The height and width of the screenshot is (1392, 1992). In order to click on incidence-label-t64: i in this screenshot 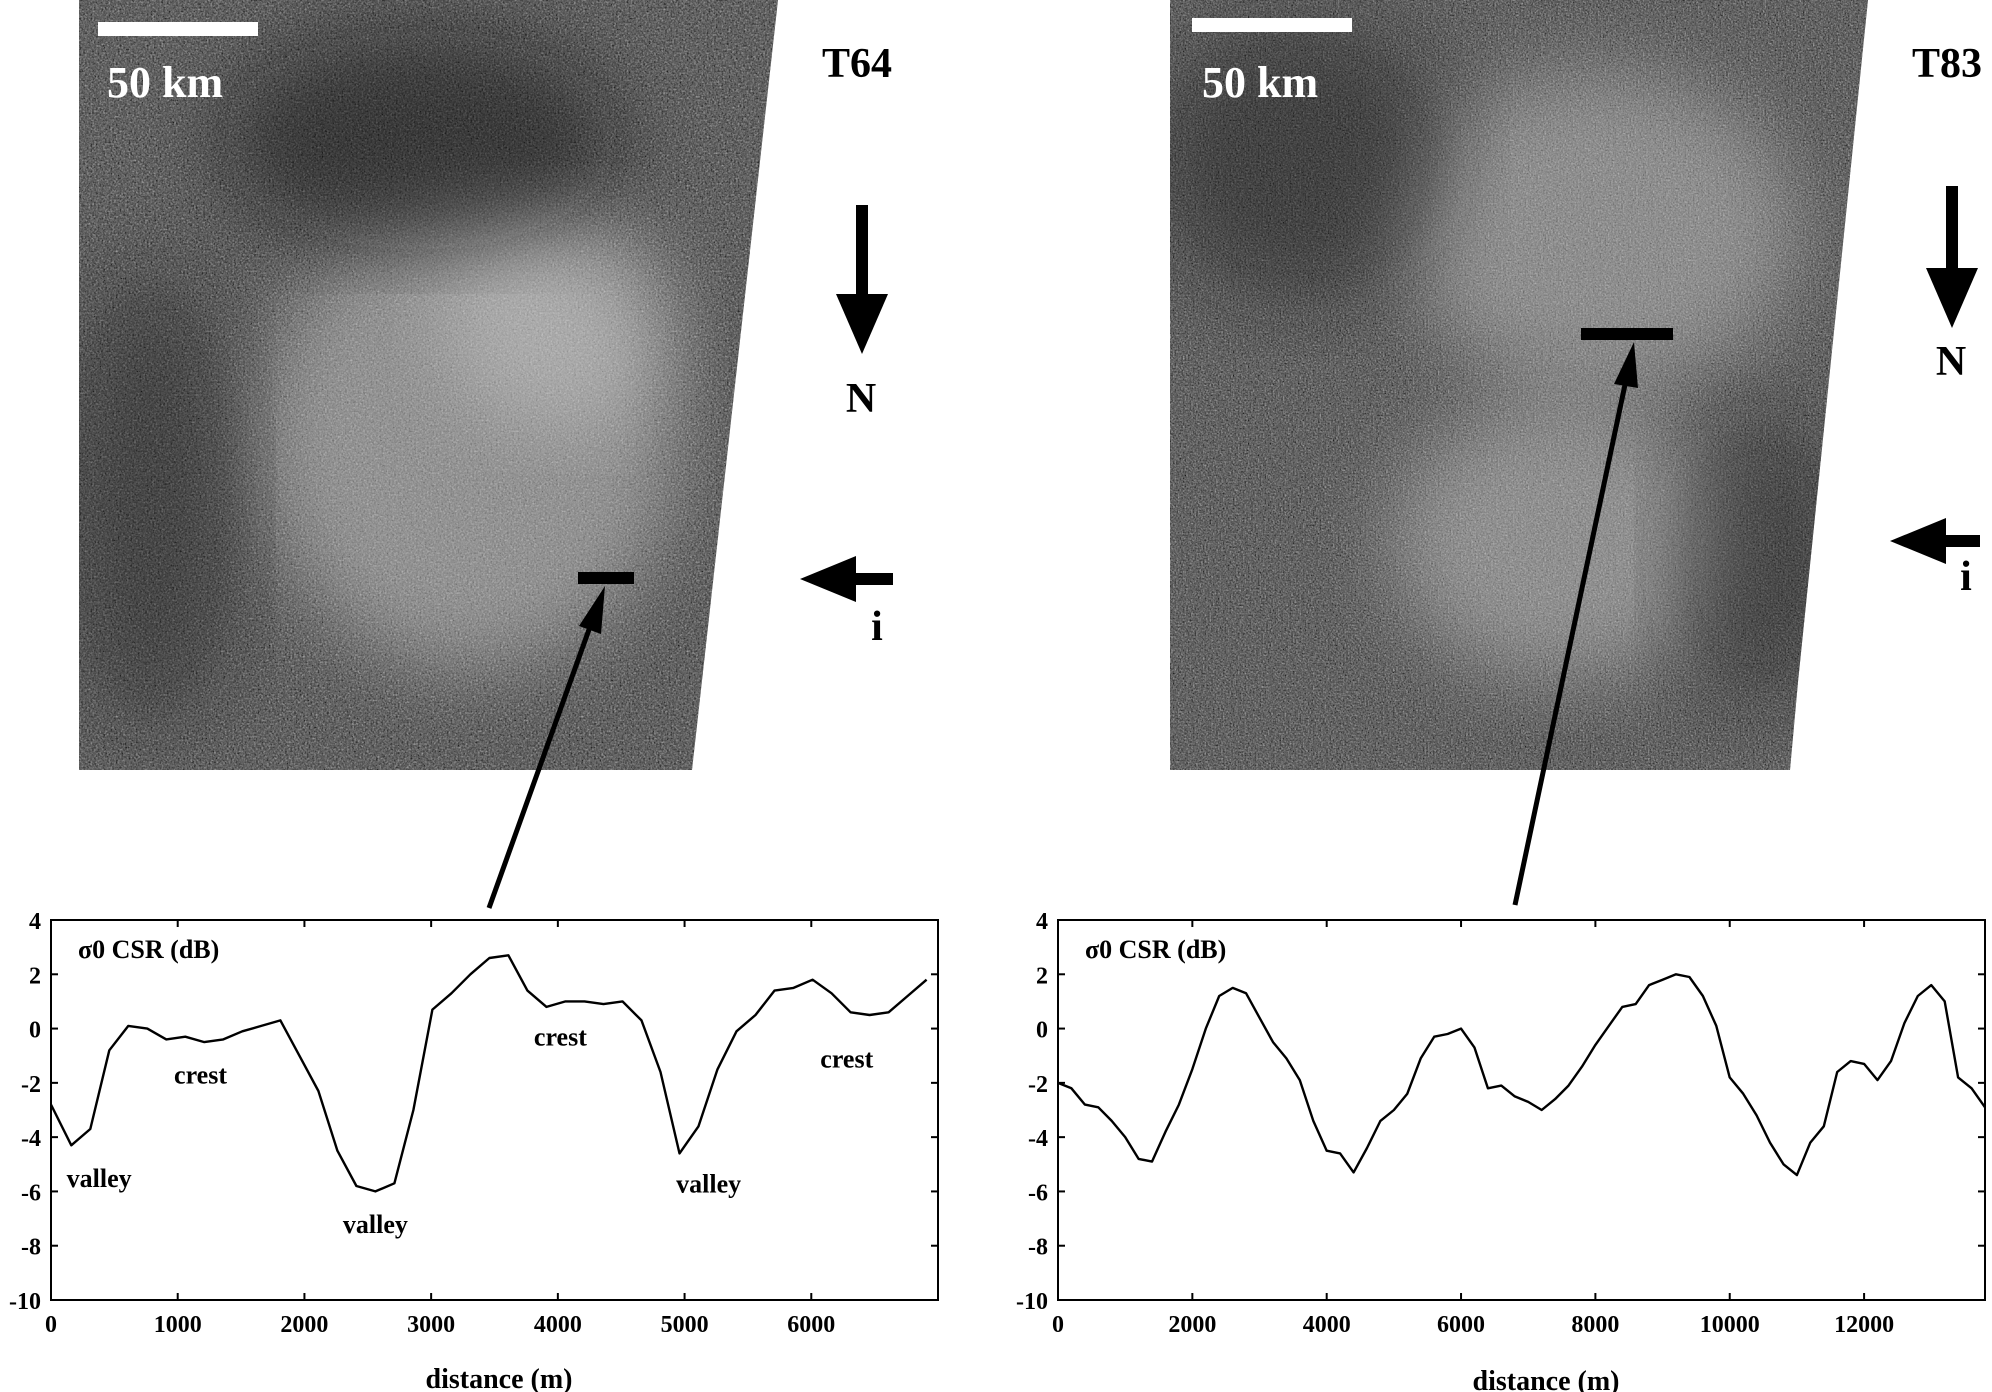, I will do `click(877, 627)`.